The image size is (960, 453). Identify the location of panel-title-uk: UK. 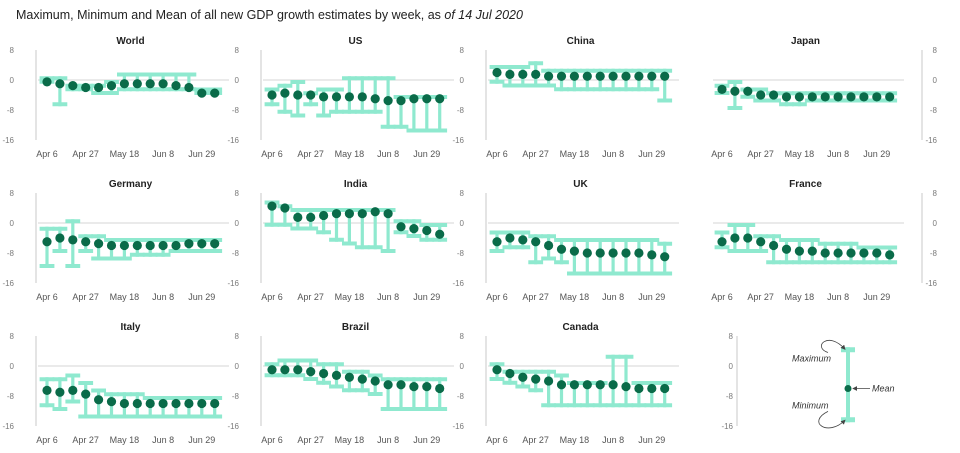
(580, 184).